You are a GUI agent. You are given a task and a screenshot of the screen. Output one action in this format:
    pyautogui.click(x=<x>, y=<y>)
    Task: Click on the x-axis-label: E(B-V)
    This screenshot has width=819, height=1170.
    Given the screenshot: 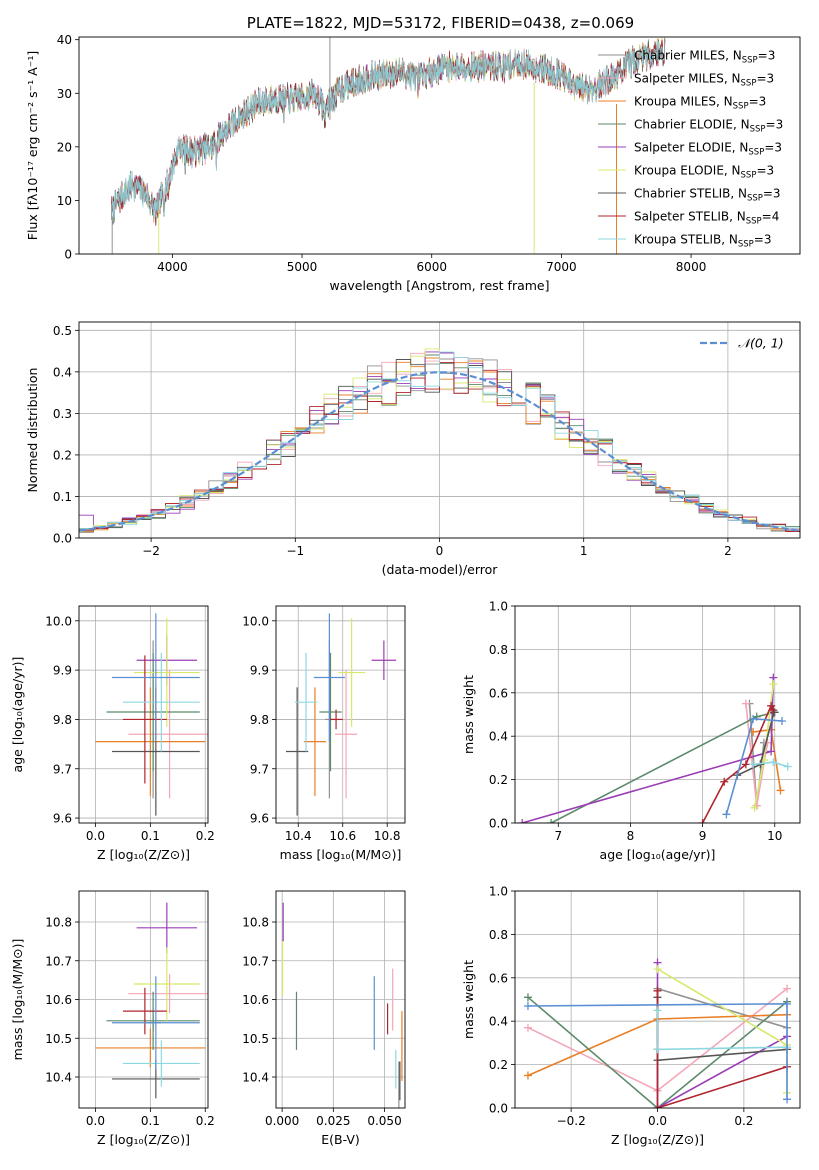 What is the action you would take?
    pyautogui.click(x=340, y=1139)
    